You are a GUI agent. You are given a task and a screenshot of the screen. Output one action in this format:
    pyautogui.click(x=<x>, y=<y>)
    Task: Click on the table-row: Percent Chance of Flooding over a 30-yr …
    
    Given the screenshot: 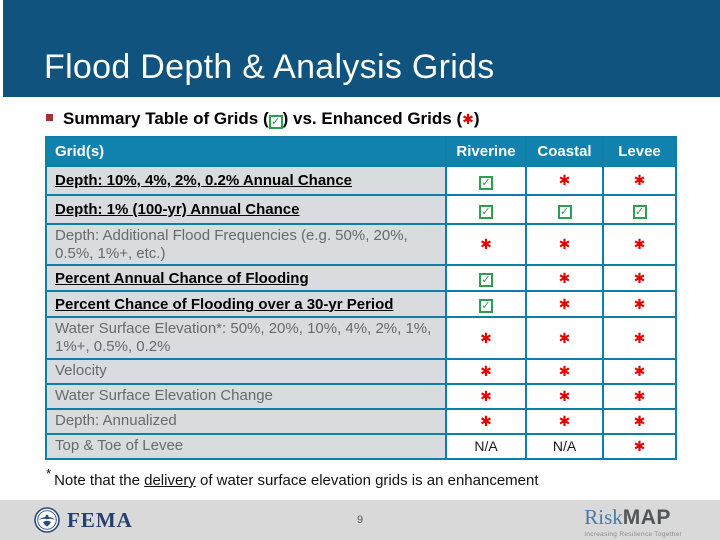 What is the action you would take?
    pyautogui.click(x=361, y=304)
    